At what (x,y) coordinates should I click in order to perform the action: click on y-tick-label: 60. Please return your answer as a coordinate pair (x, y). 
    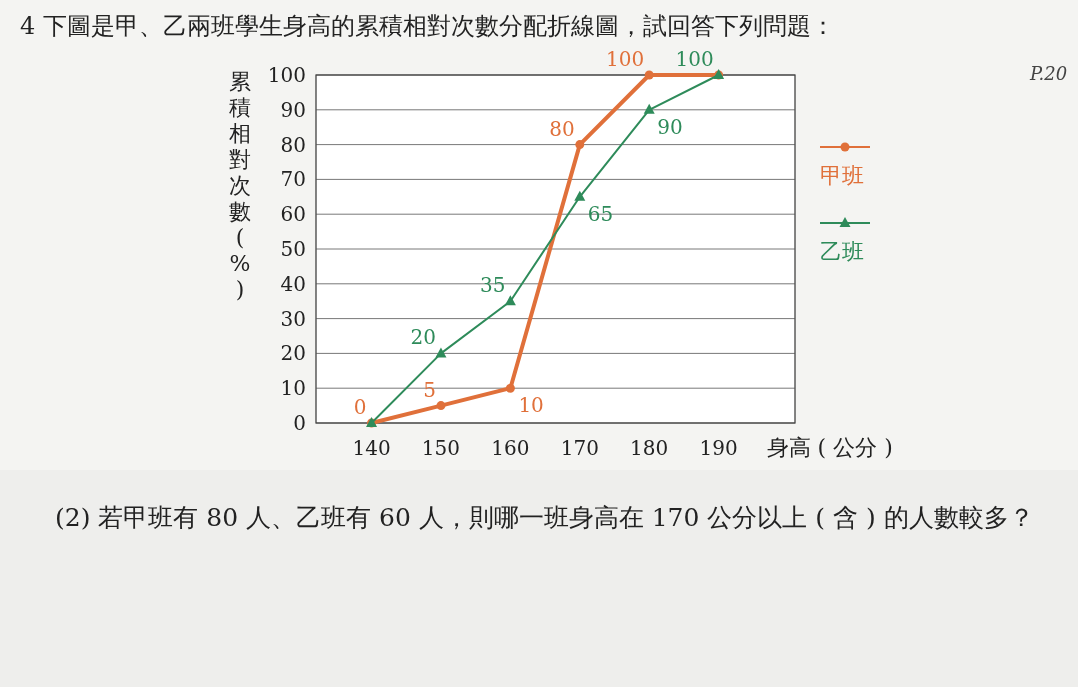
    Looking at the image, I should click on (293, 214).